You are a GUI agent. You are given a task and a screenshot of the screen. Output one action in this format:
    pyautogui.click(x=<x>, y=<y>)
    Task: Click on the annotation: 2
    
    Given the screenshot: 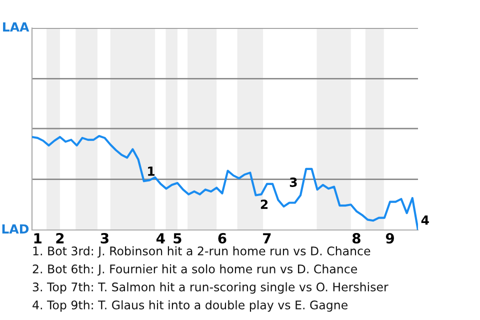 What is the action you would take?
    pyautogui.click(x=264, y=204)
    